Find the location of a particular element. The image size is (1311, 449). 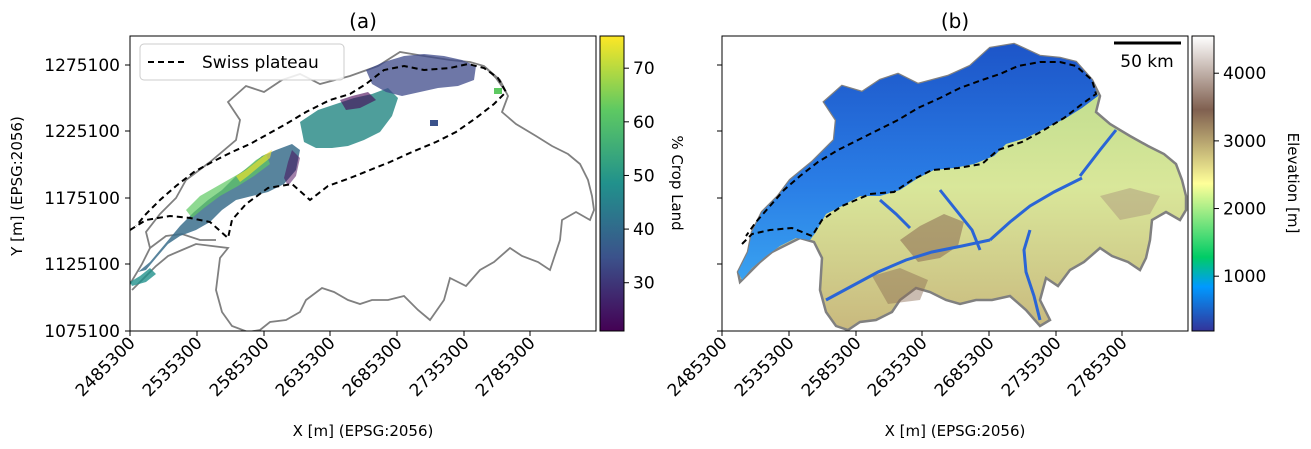

panel-a-title: (a) is located at coordinates (363, 21).